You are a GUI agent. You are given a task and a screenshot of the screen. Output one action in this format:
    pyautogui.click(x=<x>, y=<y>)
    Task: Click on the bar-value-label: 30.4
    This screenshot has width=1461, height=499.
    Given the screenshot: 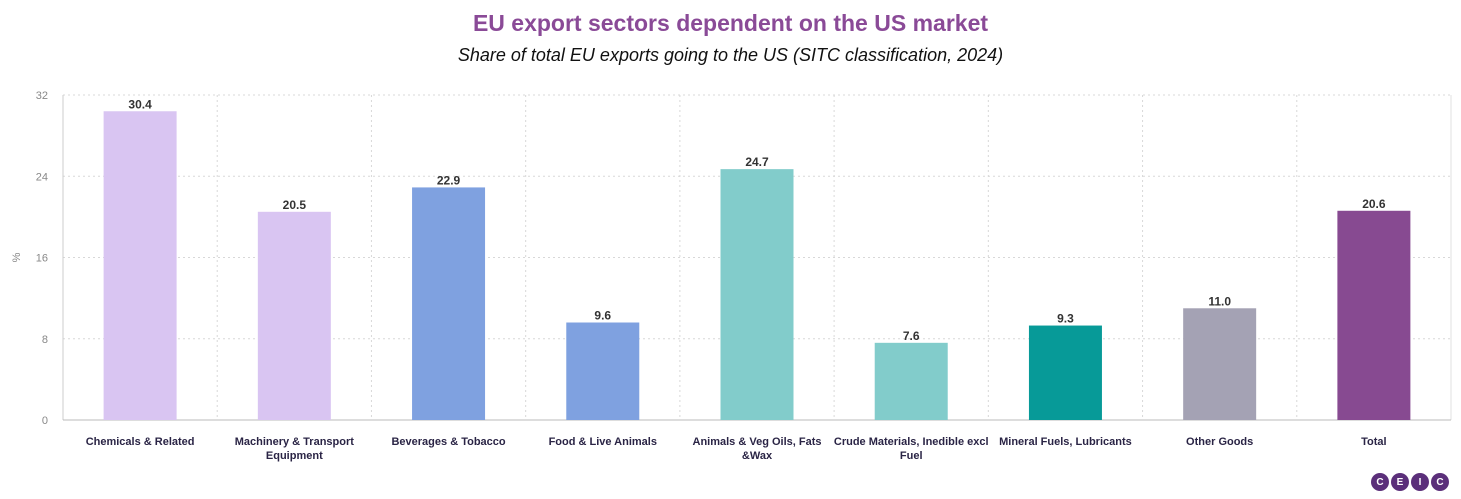 What is the action you would take?
    pyautogui.click(x=140, y=104)
    